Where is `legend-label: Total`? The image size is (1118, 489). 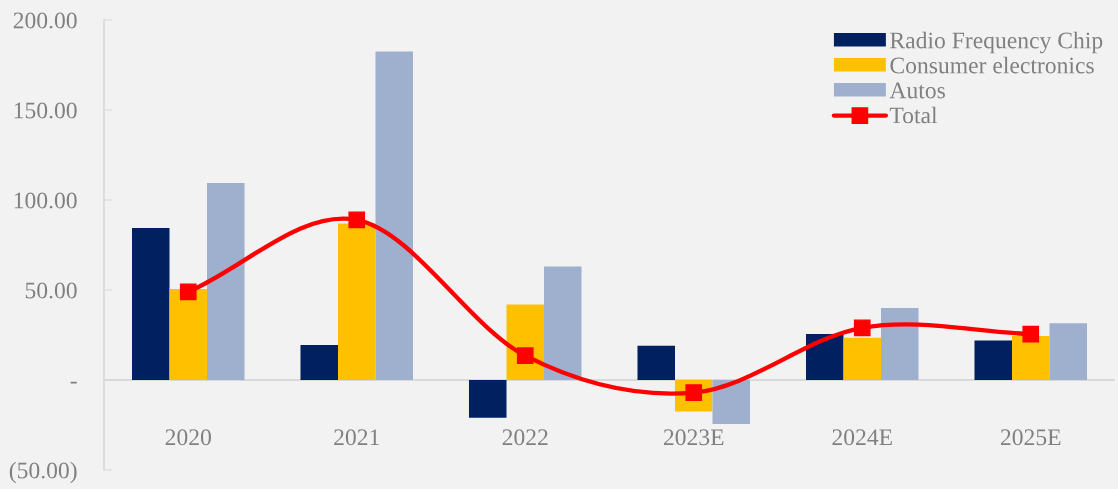 legend-label: Total is located at coordinates (913, 115).